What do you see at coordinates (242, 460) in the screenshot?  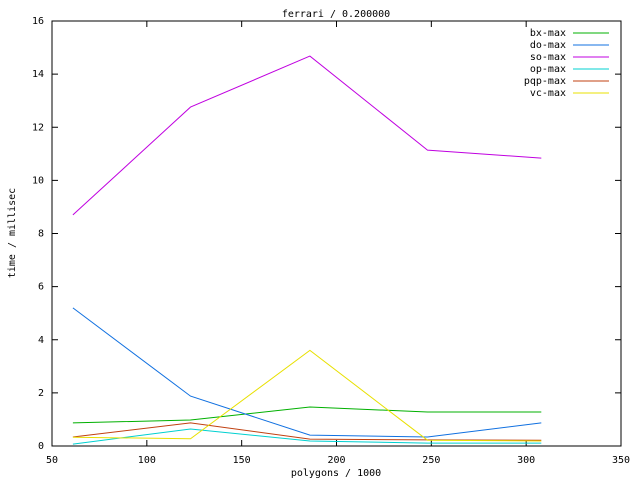 I see `x-tick-label: 150` at bounding box center [242, 460].